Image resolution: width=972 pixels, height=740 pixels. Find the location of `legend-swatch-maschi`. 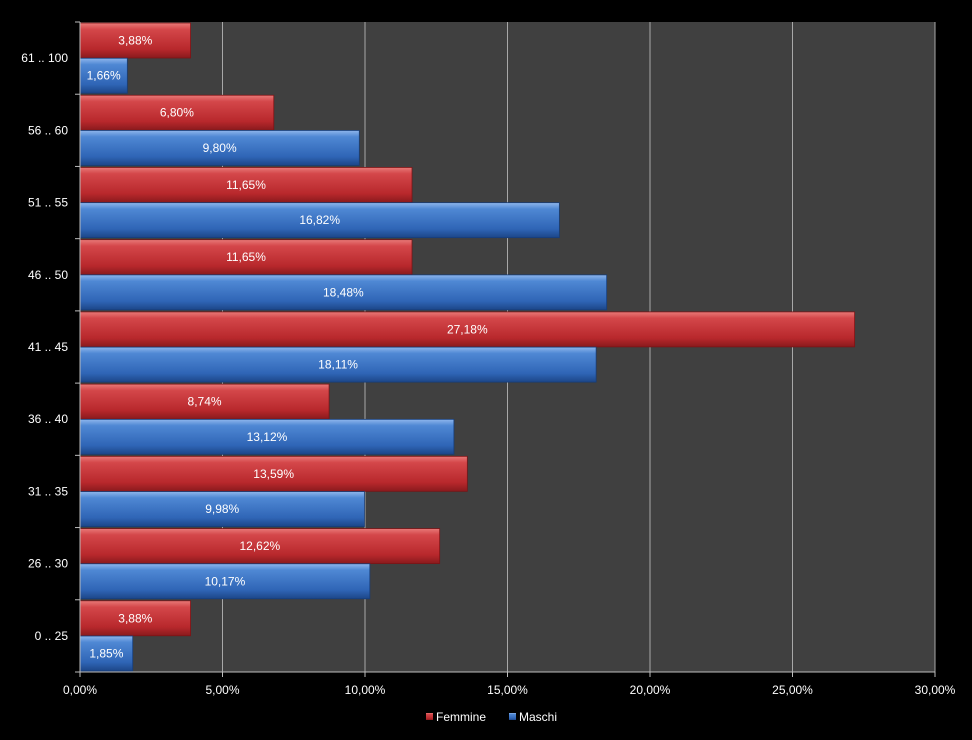

legend-swatch-maschi is located at coordinates (512, 716).